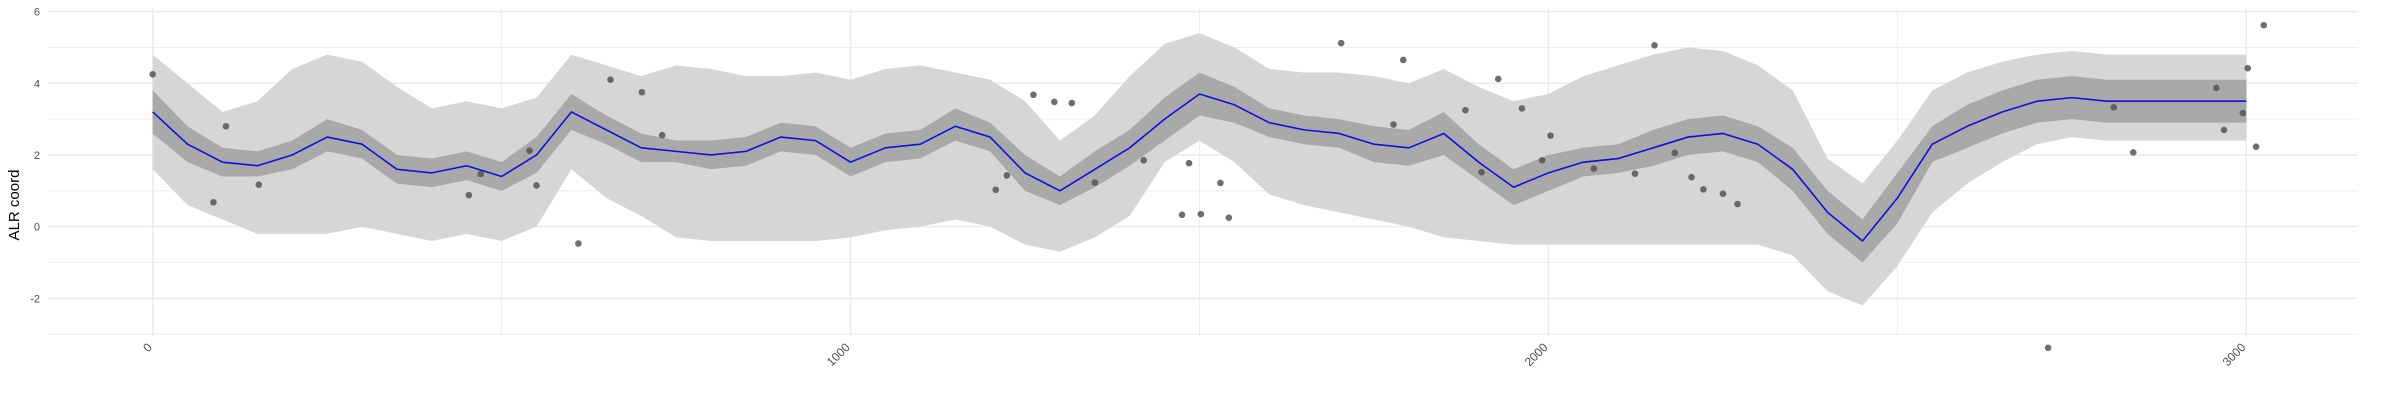  Describe the element at coordinates (838, 354) in the screenshot. I see `x-tick-label: 1000` at that location.